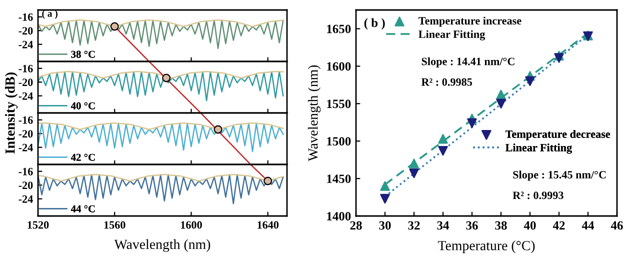 This screenshot has width=626, height=261. Describe the element at coordinates (385, 225) in the screenshot. I see `x-tick-label: 30` at that location.